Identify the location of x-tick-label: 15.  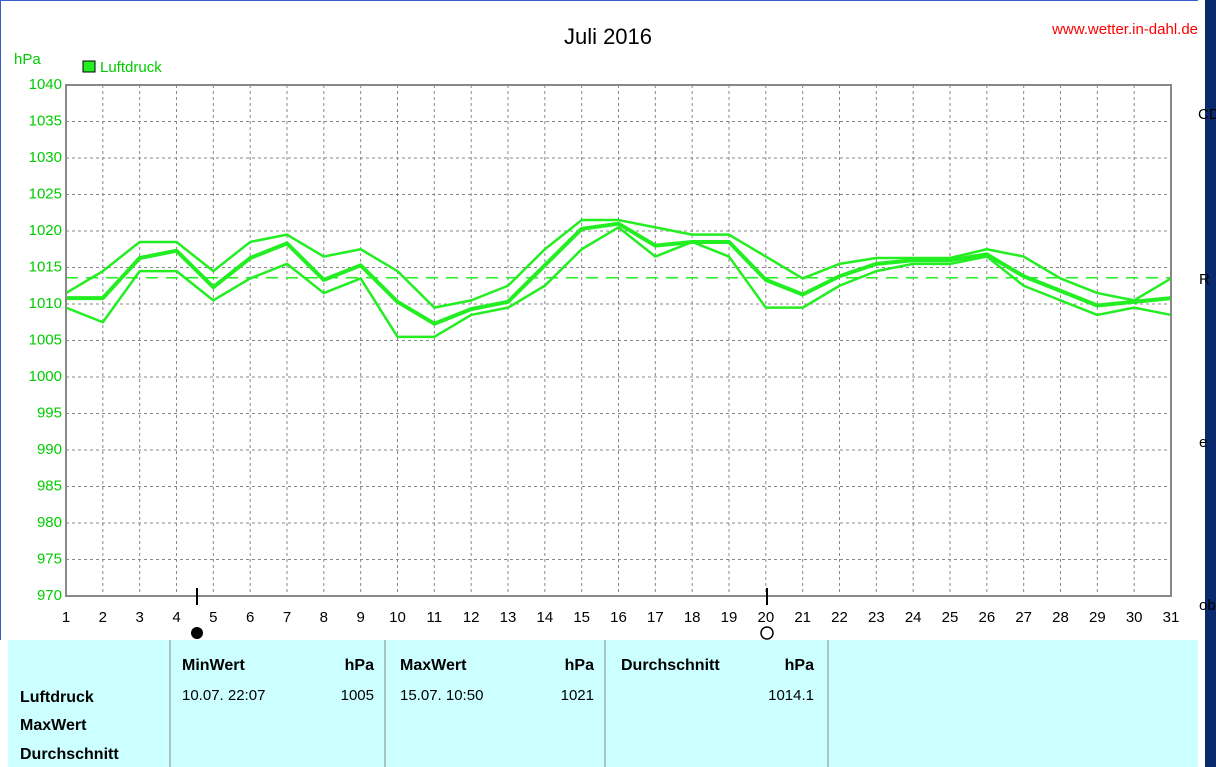
(581, 617).